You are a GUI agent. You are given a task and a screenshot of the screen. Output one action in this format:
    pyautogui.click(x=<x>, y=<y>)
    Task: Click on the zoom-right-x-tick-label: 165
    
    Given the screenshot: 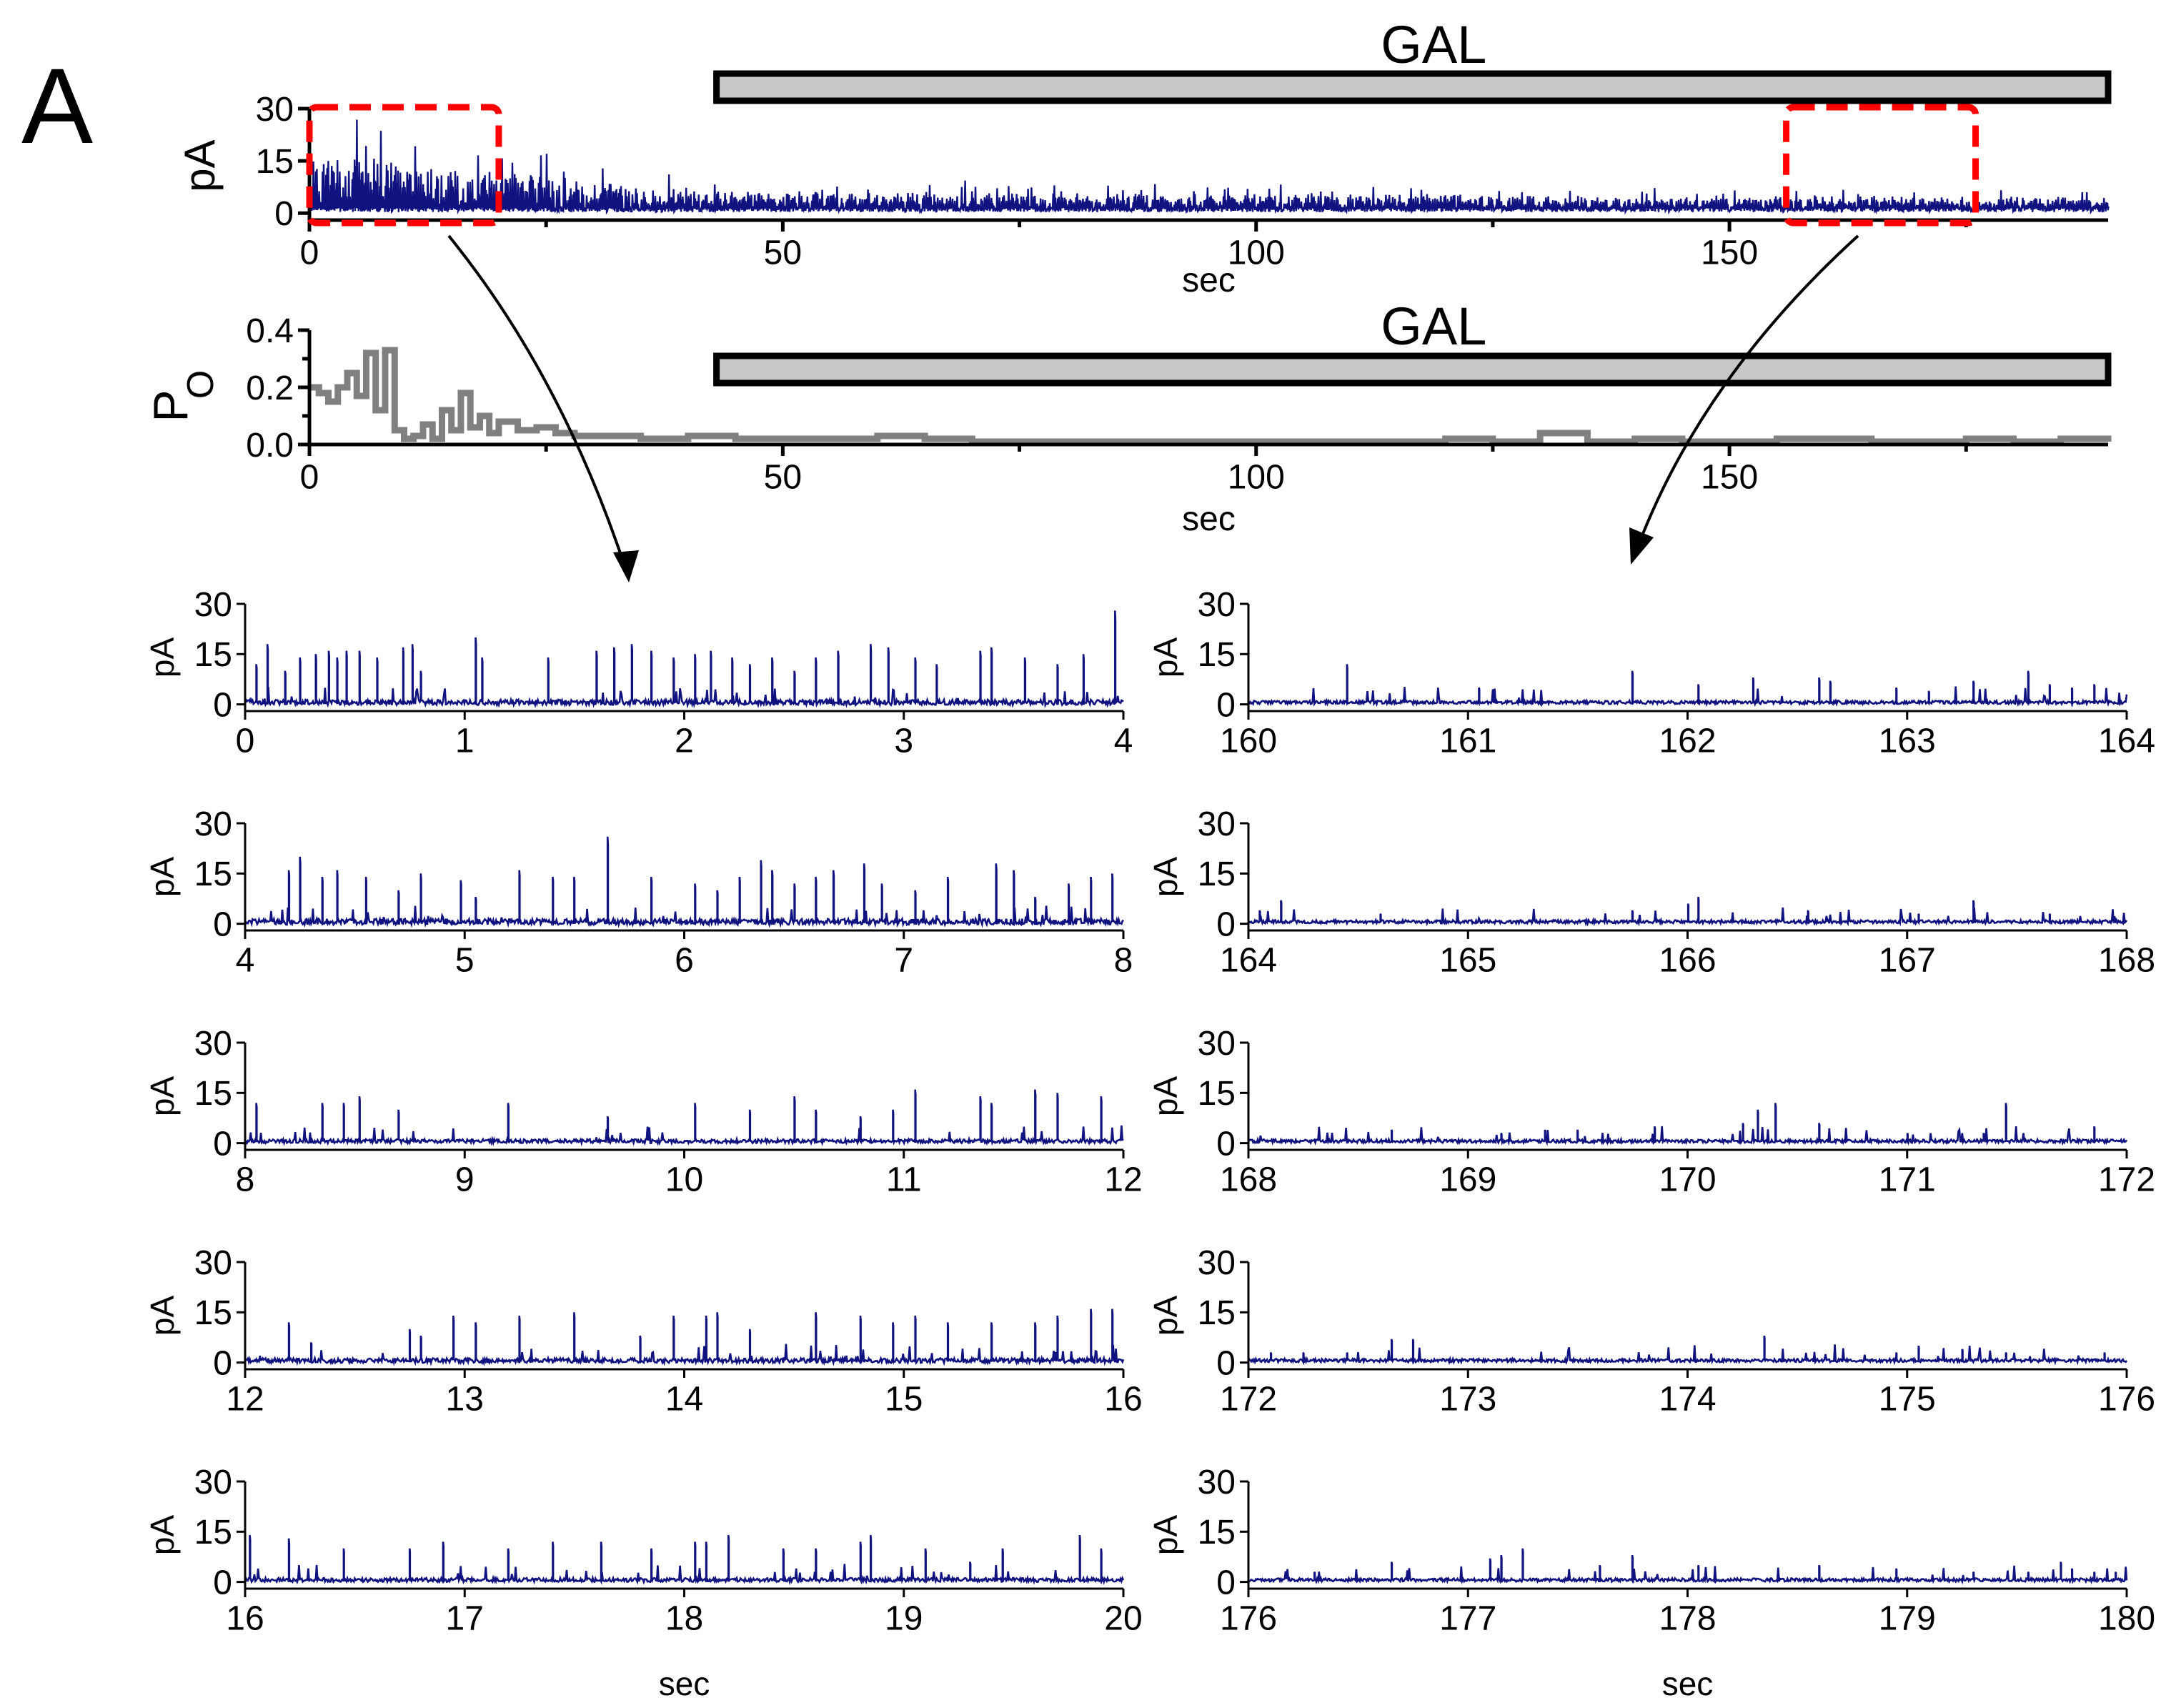 What is the action you would take?
    pyautogui.click(x=1468, y=961)
    